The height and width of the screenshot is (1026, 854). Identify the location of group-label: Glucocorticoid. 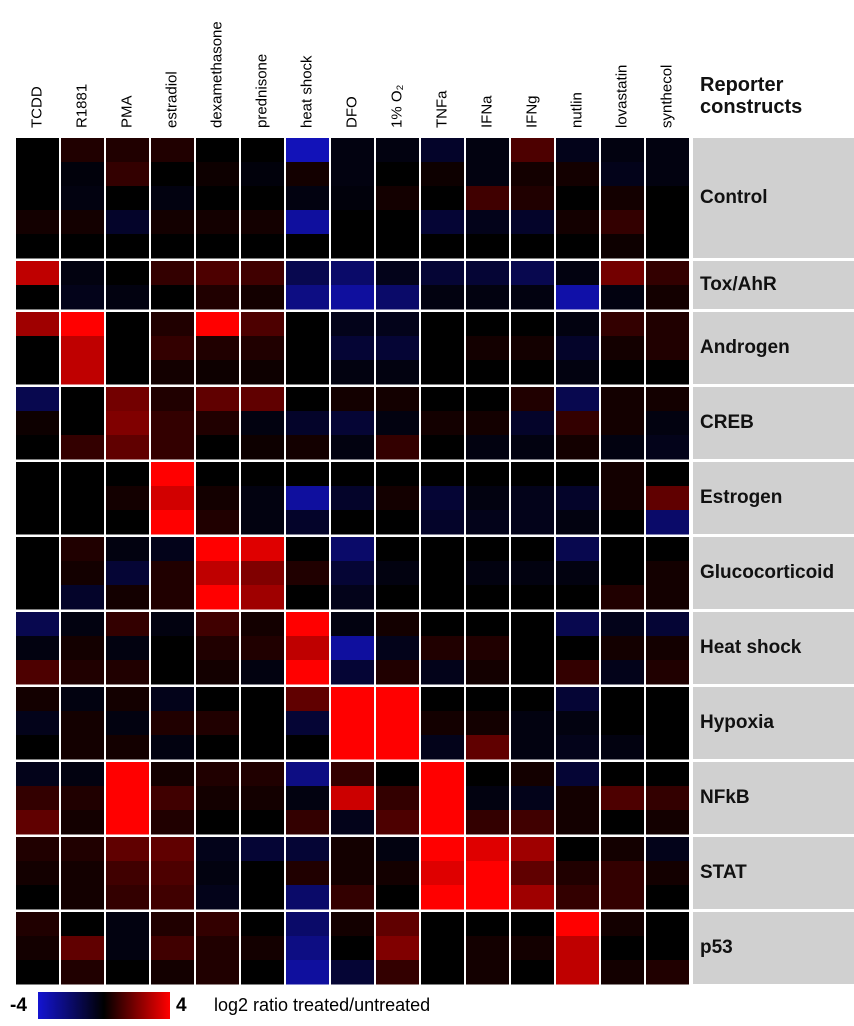
(767, 572).